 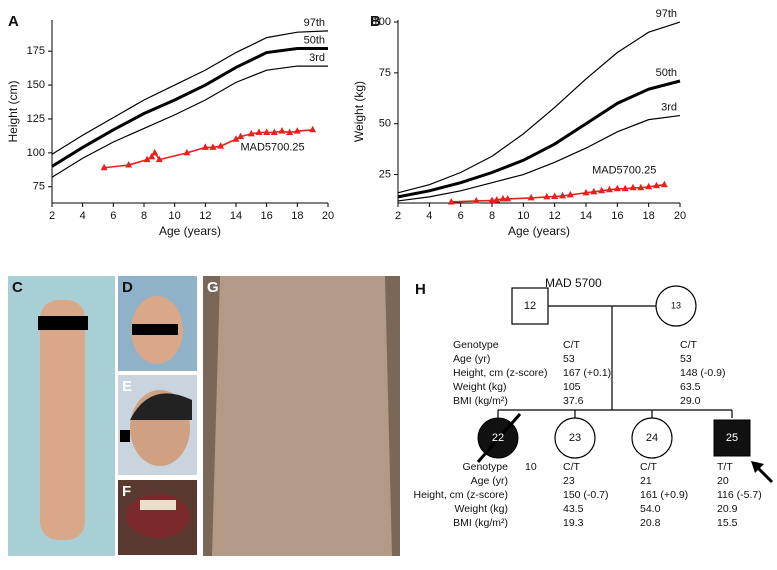 I want to click on y-tick-label: 50, so click(x=385, y=124).